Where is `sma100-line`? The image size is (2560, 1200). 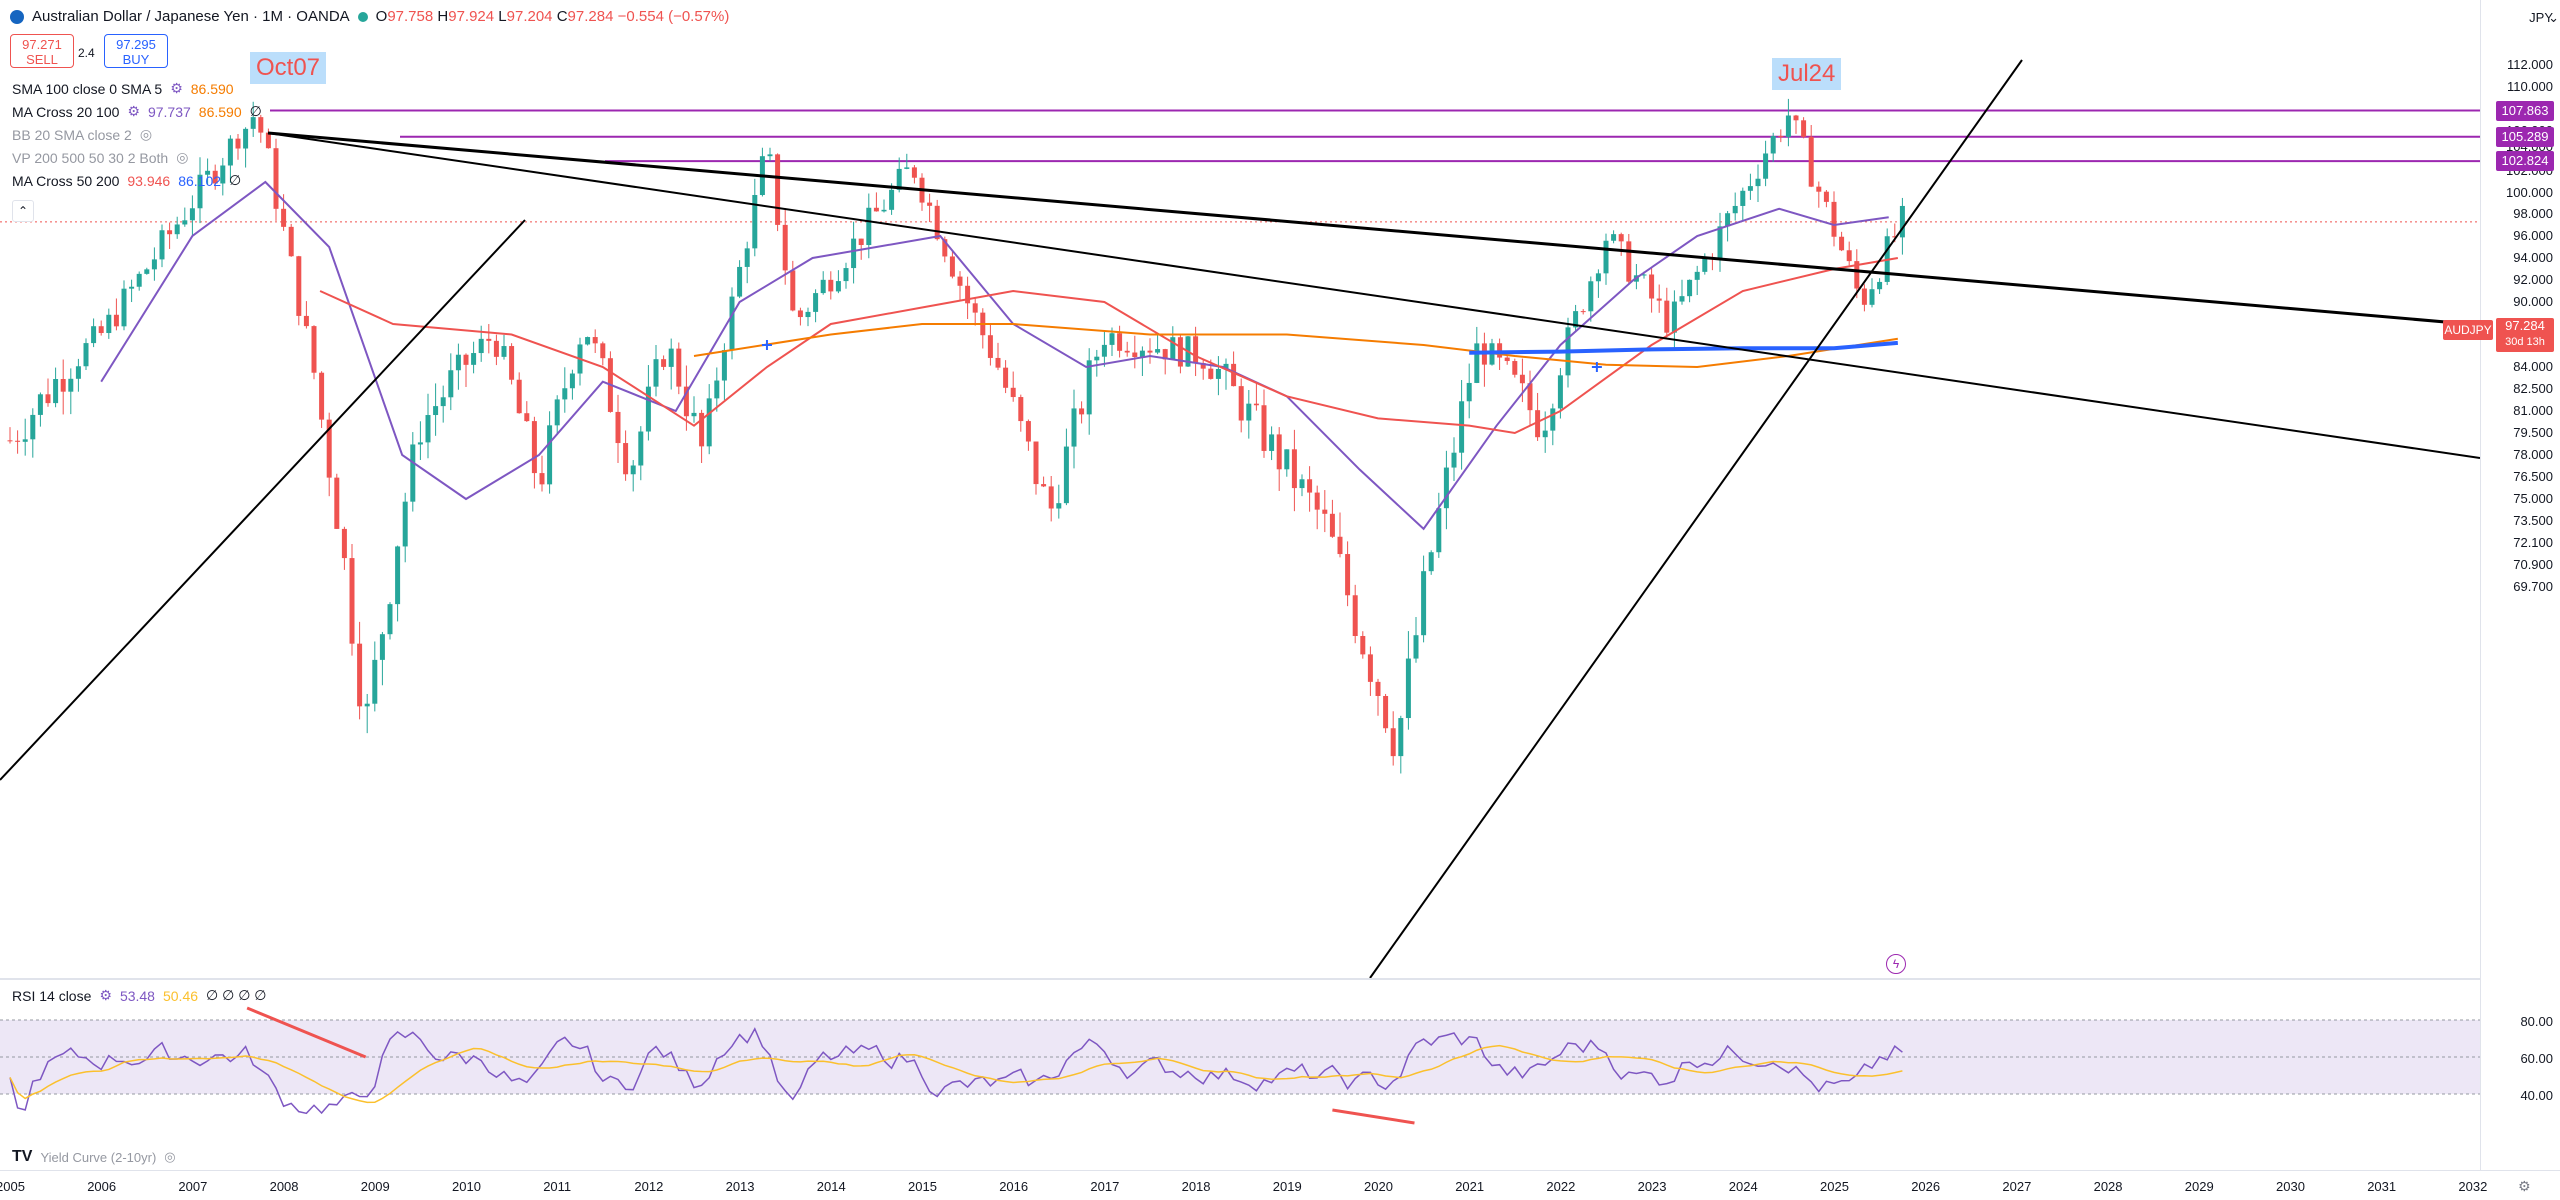
sma100-line is located at coordinates (1295, 346).